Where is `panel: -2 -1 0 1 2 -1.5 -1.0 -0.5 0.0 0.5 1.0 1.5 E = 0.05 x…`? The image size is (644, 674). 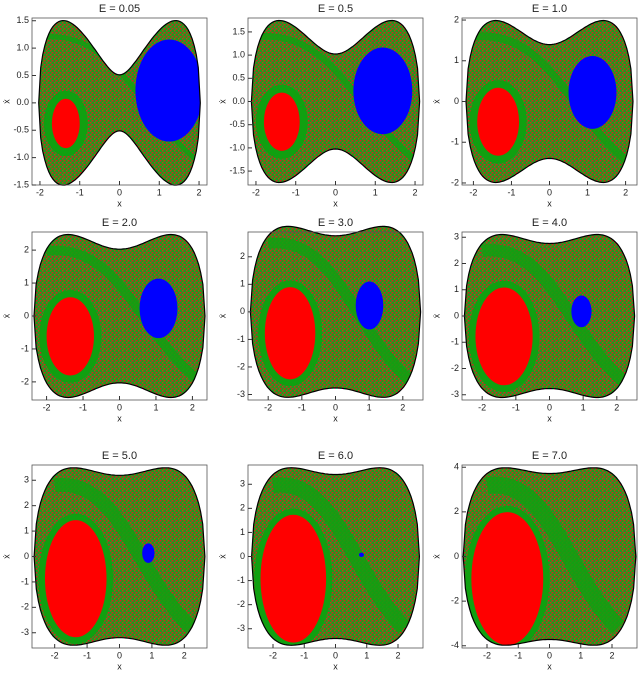
panel: -2 -1 0 1 2 -1.5 -1.0 -0.5 0.0 0.5 1.0 1.5 E = 0.05 x… is located at coordinates (104, 105).